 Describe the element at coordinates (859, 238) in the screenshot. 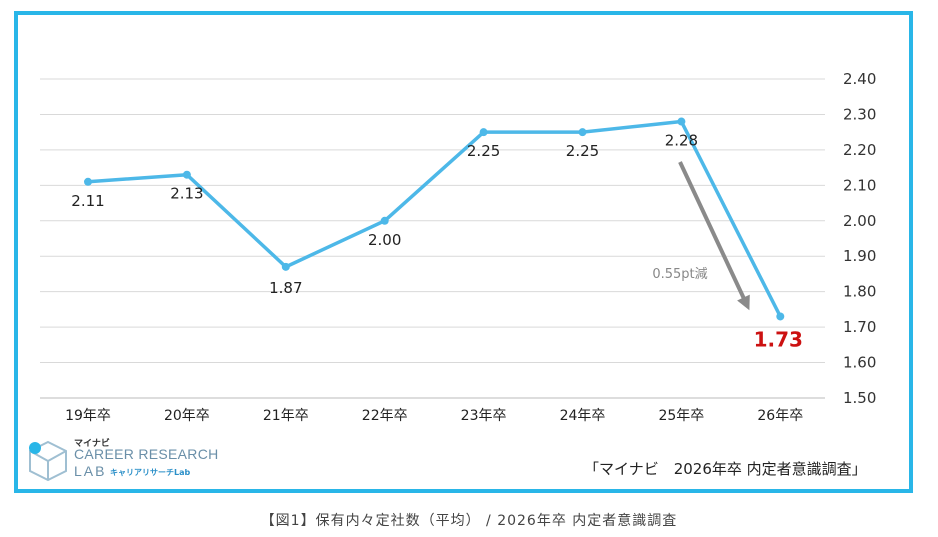

I see `y-axis-tick-labels: 1.50 1.60 1.70 1.80 1.90 2.00 2.10 2.20 2.30 2.40` at that location.